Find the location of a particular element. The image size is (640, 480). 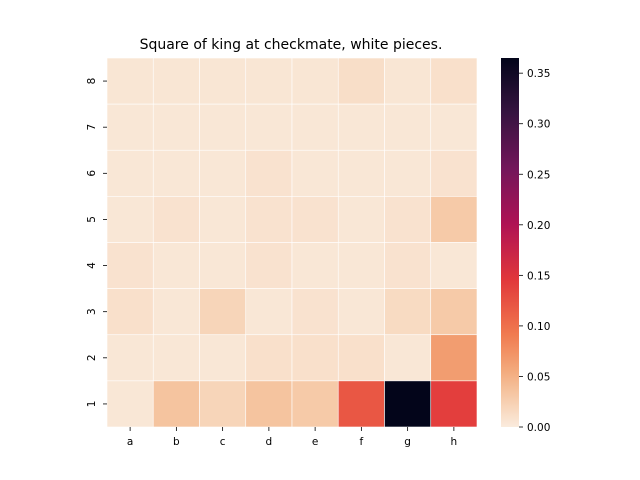

heatmap-cell-e5 is located at coordinates (315, 219).